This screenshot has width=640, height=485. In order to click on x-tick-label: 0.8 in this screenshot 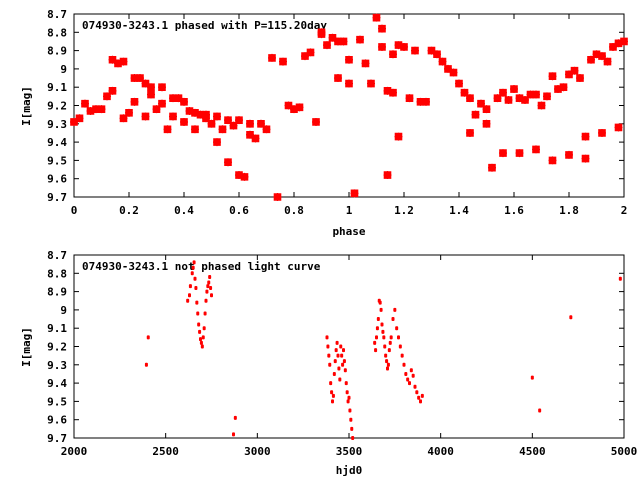, I will do `click(294, 210)`.